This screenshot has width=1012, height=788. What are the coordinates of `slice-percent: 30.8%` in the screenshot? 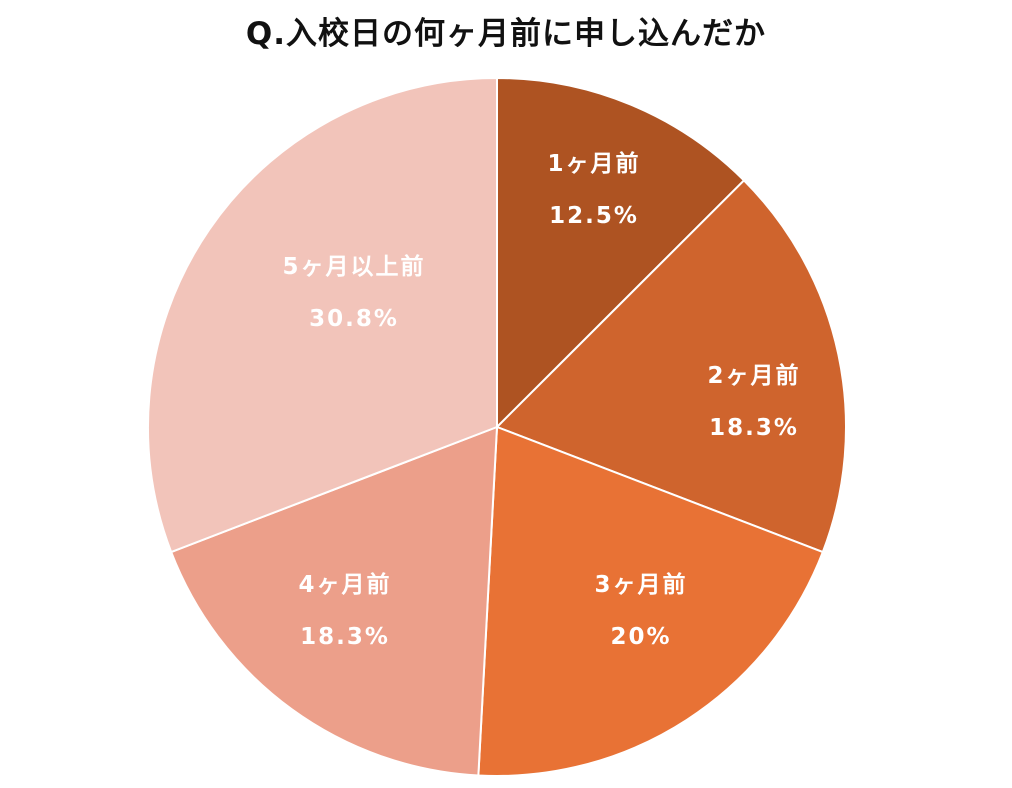 It's located at (354, 319).